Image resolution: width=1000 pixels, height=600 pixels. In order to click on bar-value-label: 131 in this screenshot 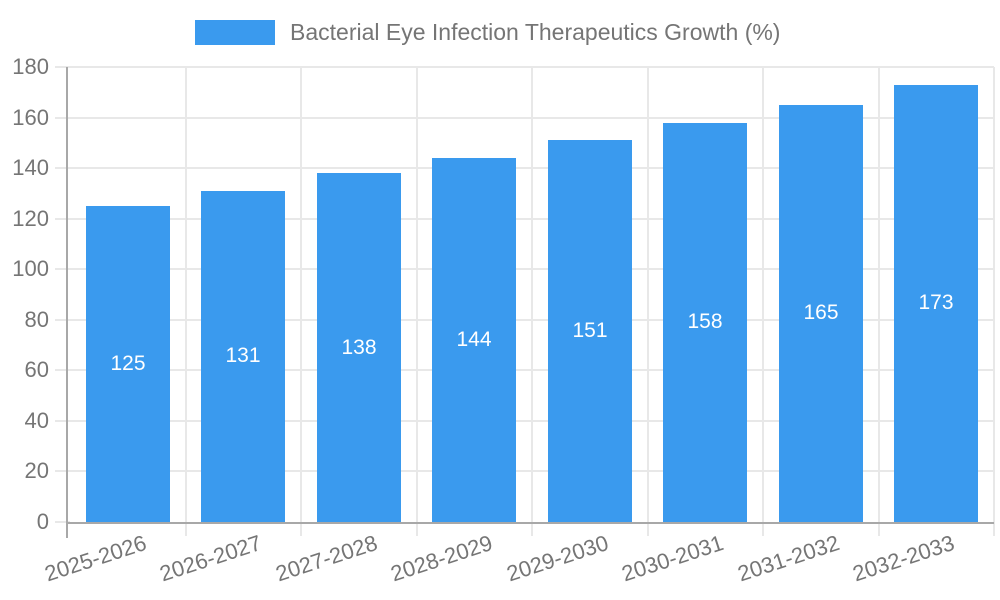, I will do `click(243, 355)`.